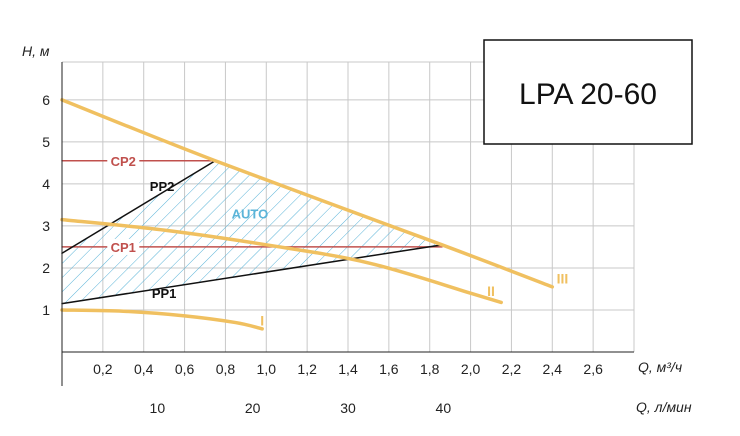 This screenshot has width=740, height=436. I want to click on x2-tick-label: 10, so click(158, 408).